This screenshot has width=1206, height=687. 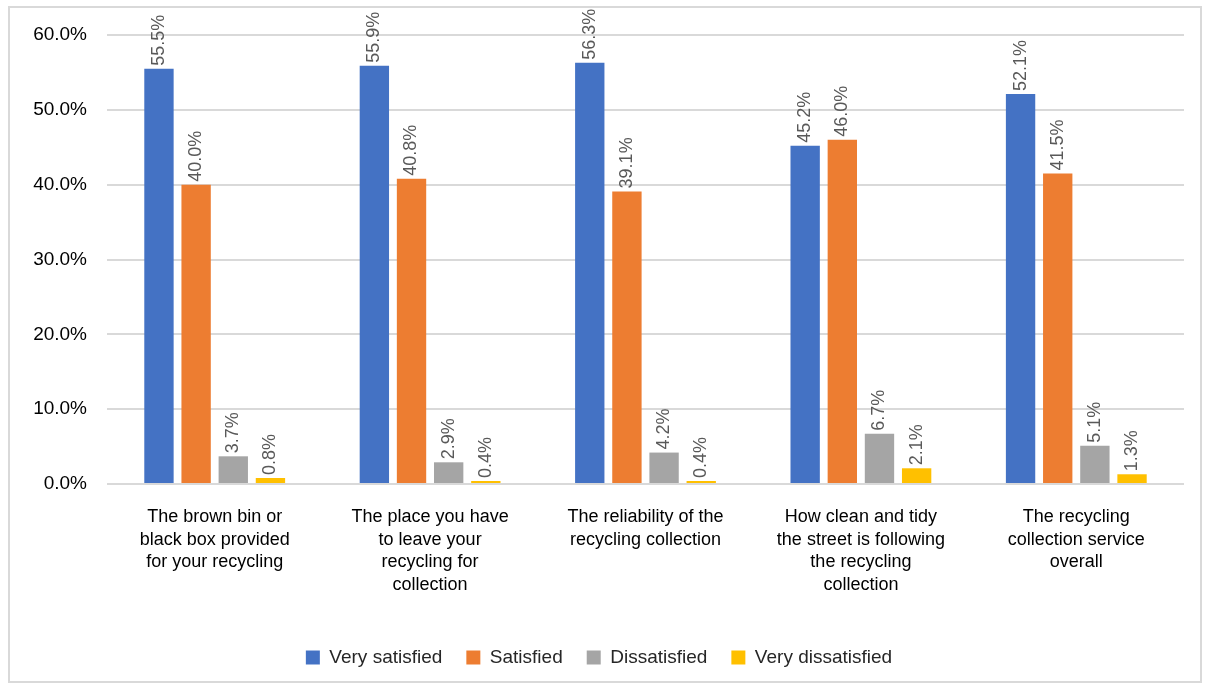 I want to click on data-label: 52.1%, so click(x=1019, y=66).